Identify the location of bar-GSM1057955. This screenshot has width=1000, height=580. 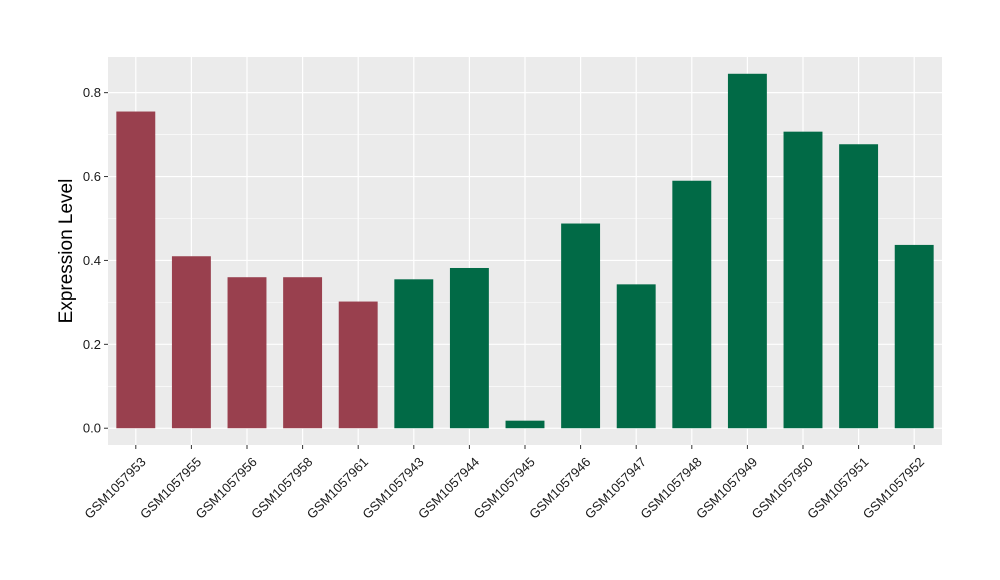
(191, 342).